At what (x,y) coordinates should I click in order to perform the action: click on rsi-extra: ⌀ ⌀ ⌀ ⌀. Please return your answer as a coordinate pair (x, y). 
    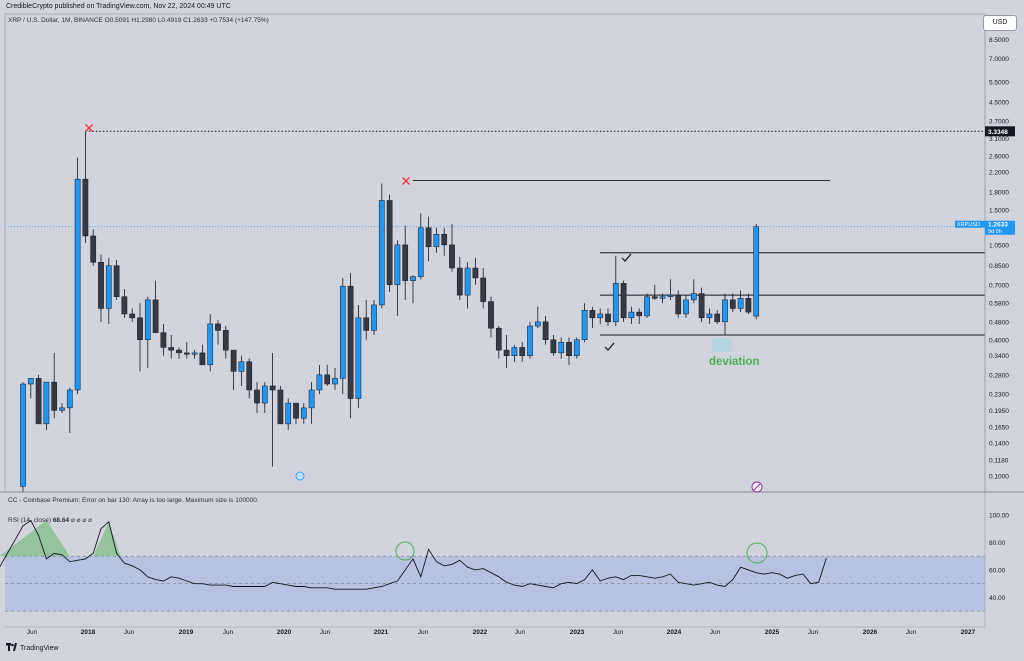
    Looking at the image, I should click on (81, 520).